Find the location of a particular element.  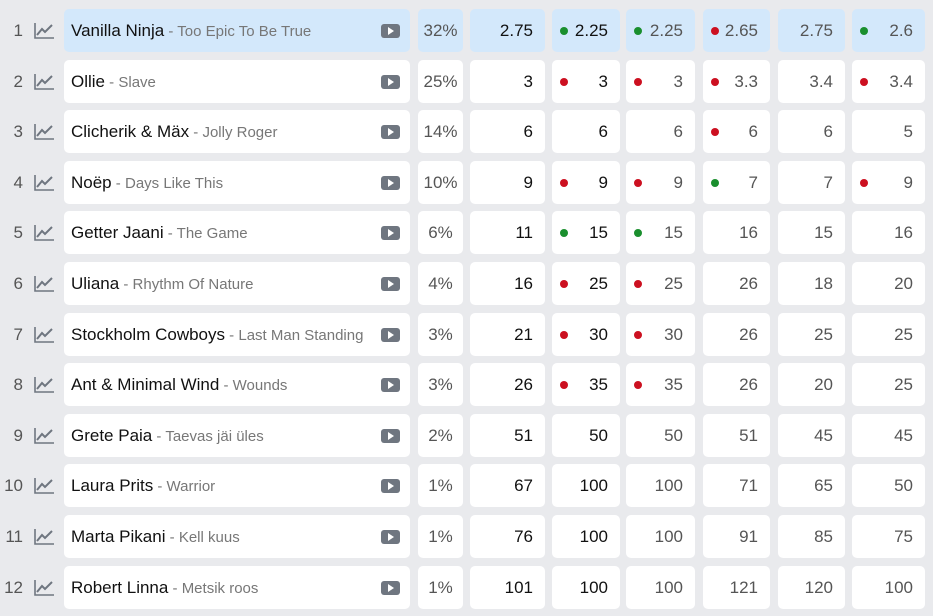

odds-cell: 76 is located at coordinates (507, 536).